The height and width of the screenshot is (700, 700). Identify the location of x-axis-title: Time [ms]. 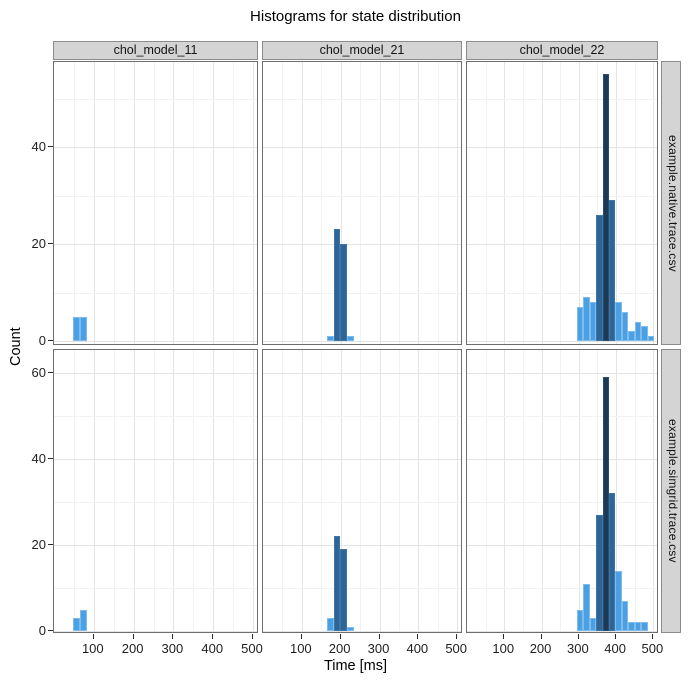
(355, 666).